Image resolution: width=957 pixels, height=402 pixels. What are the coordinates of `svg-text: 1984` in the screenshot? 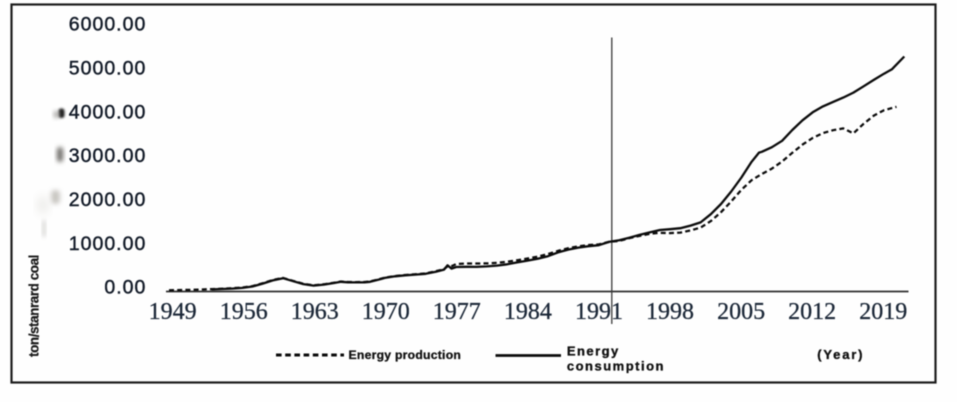 It's located at (528, 312).